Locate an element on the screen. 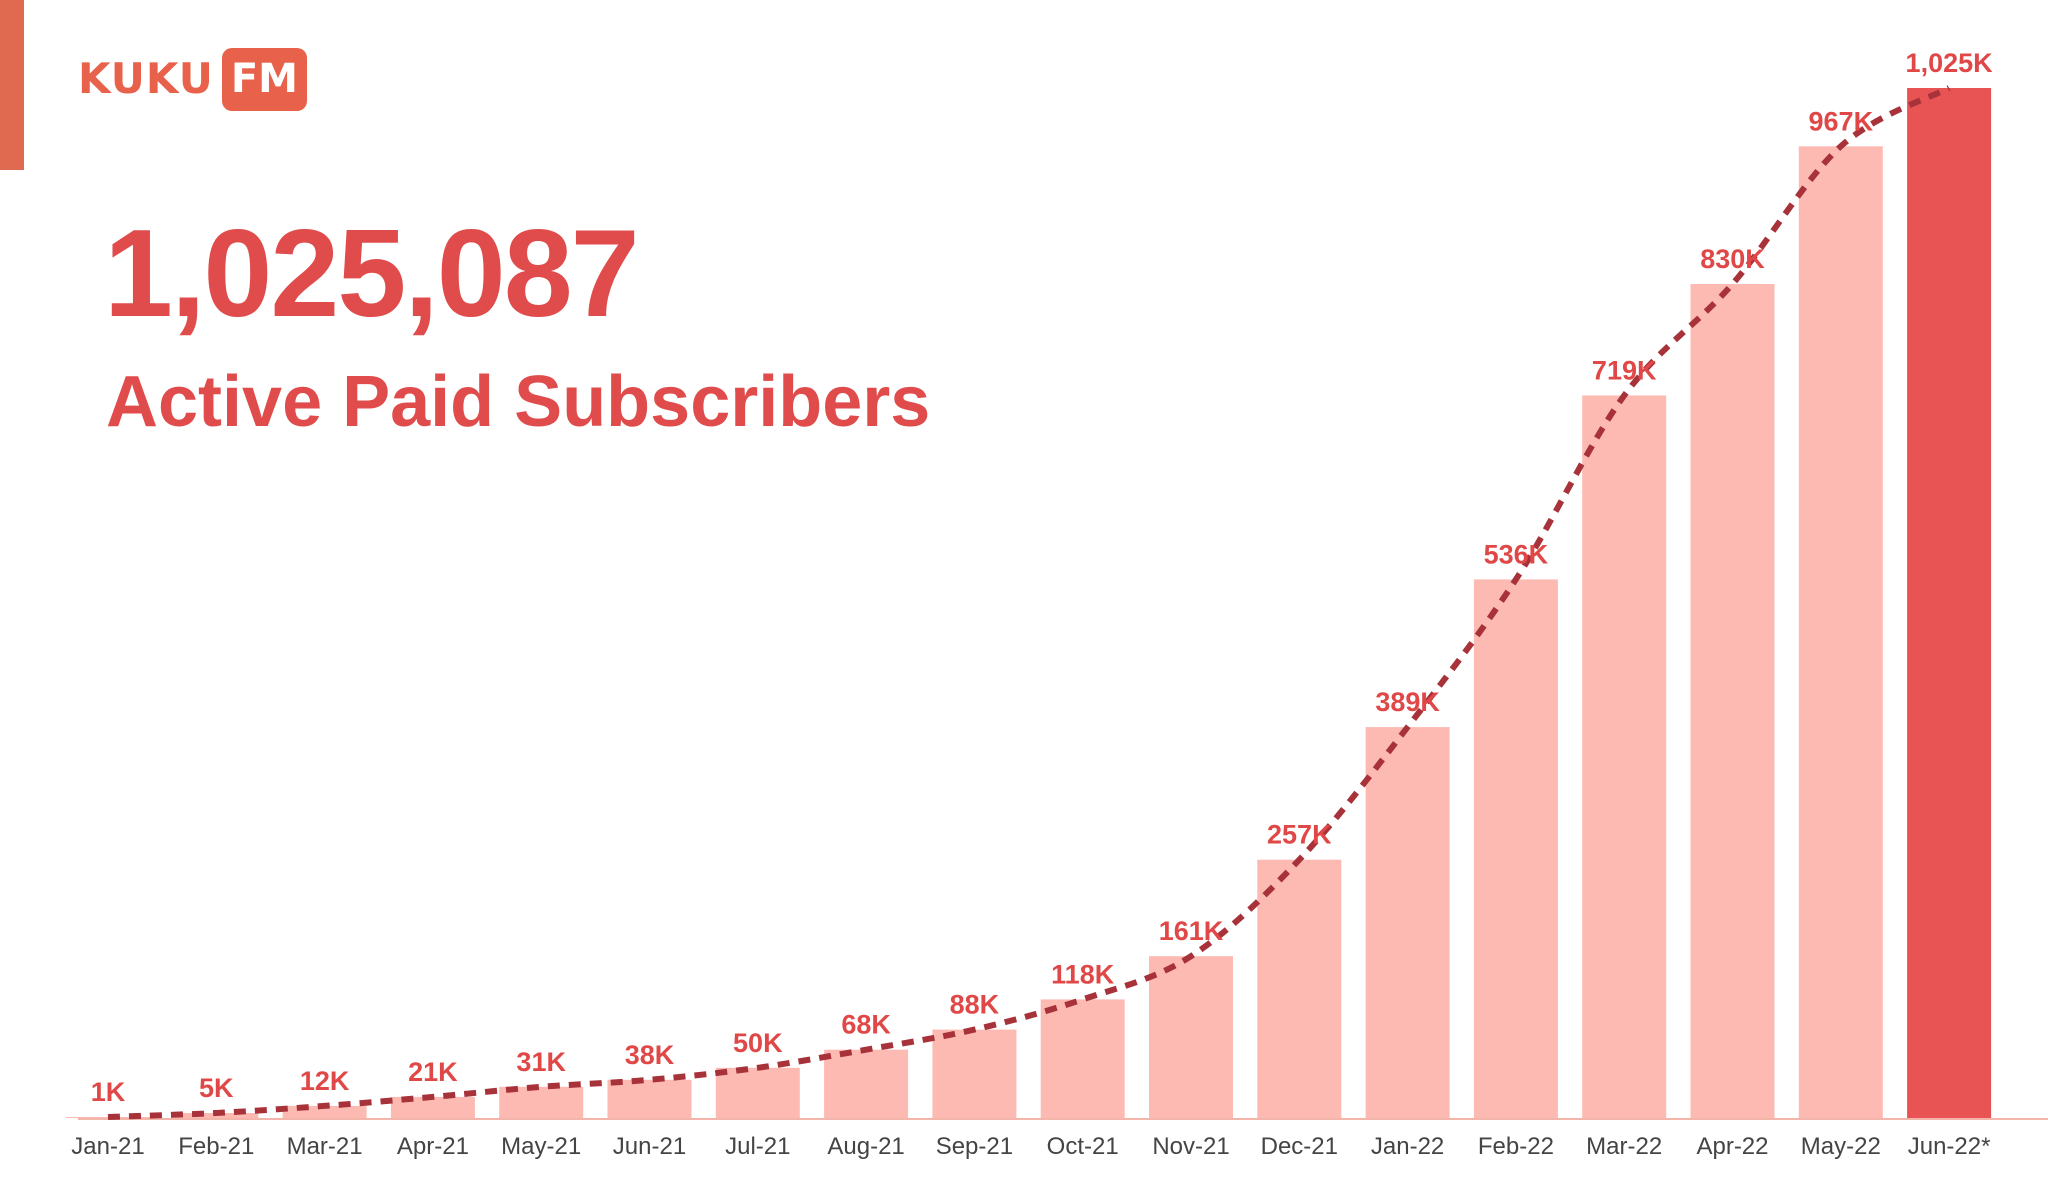 The image size is (2048, 1186). x-tick-label: Jan-21 is located at coordinates (107, 1146).